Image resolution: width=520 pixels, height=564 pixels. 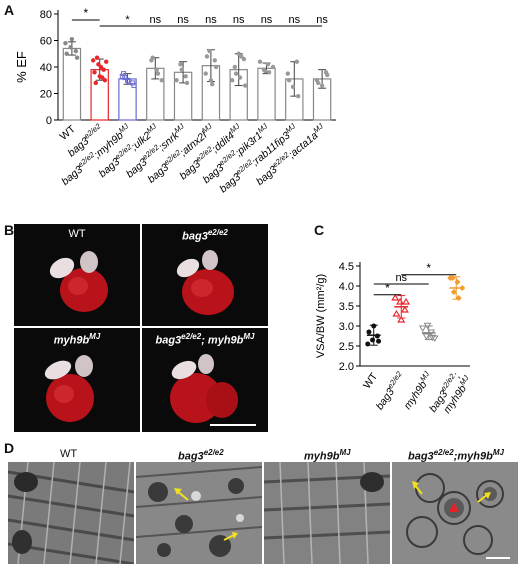 I want to click on panel-b-letter: B, so click(x=9, y=230).